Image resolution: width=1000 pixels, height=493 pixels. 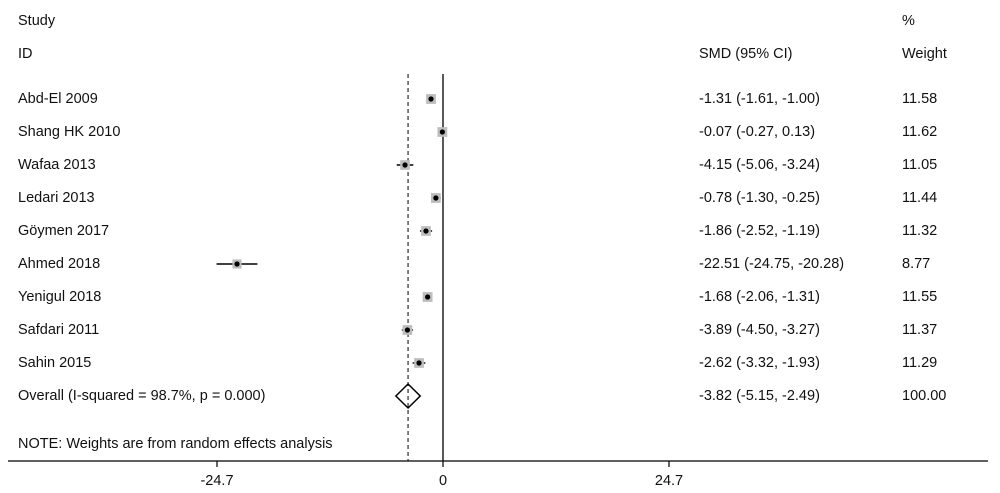 What do you see at coordinates (920, 198) in the screenshot?
I see `weight-value: 11.44` at bounding box center [920, 198].